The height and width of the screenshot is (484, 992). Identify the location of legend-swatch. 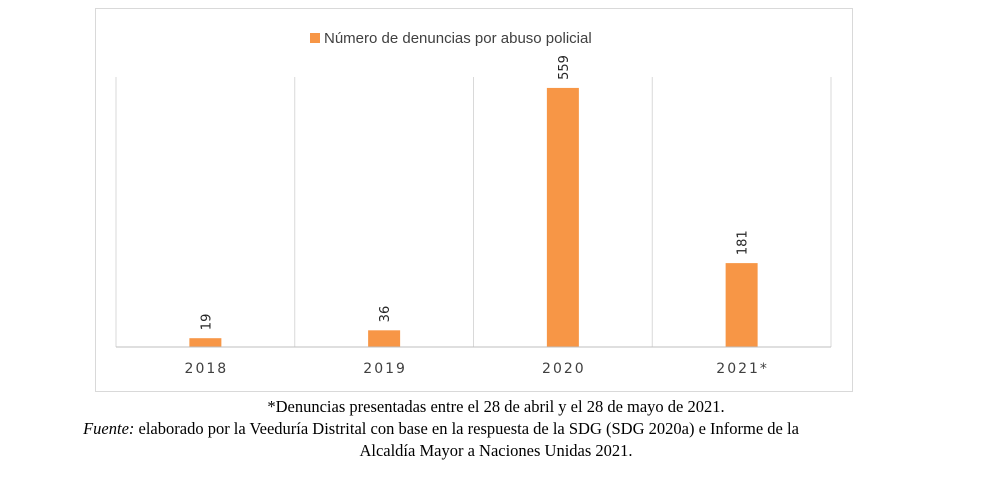
(315, 38).